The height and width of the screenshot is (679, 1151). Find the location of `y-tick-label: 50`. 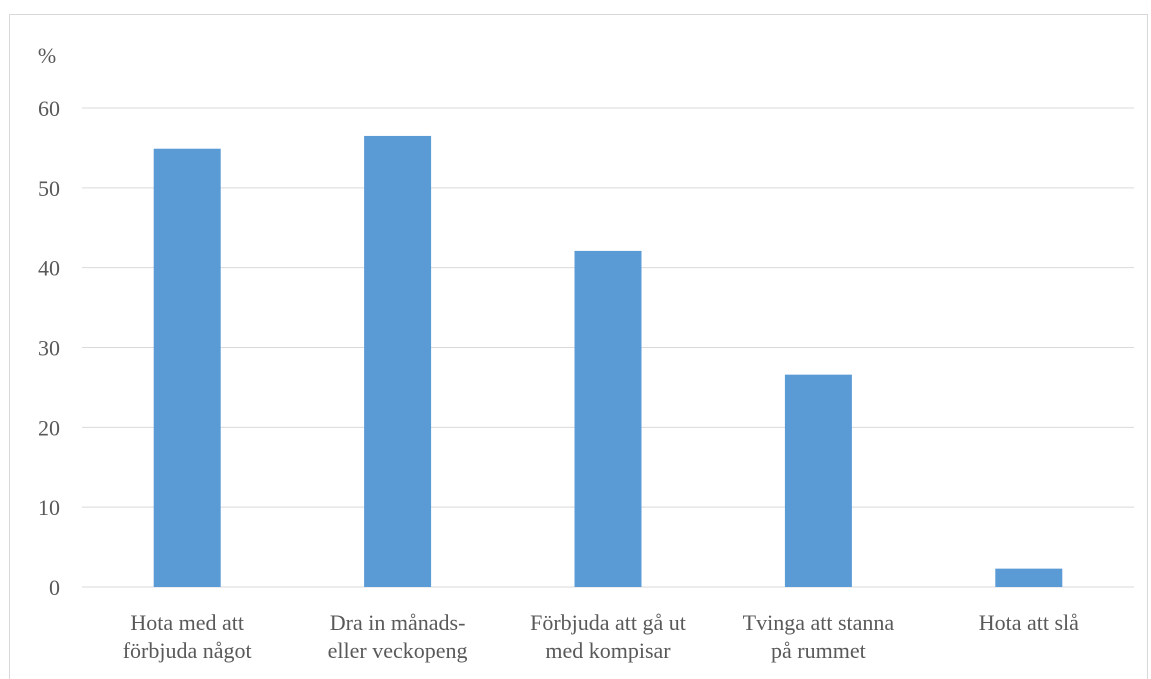

y-tick-label: 50 is located at coordinates (49, 188).